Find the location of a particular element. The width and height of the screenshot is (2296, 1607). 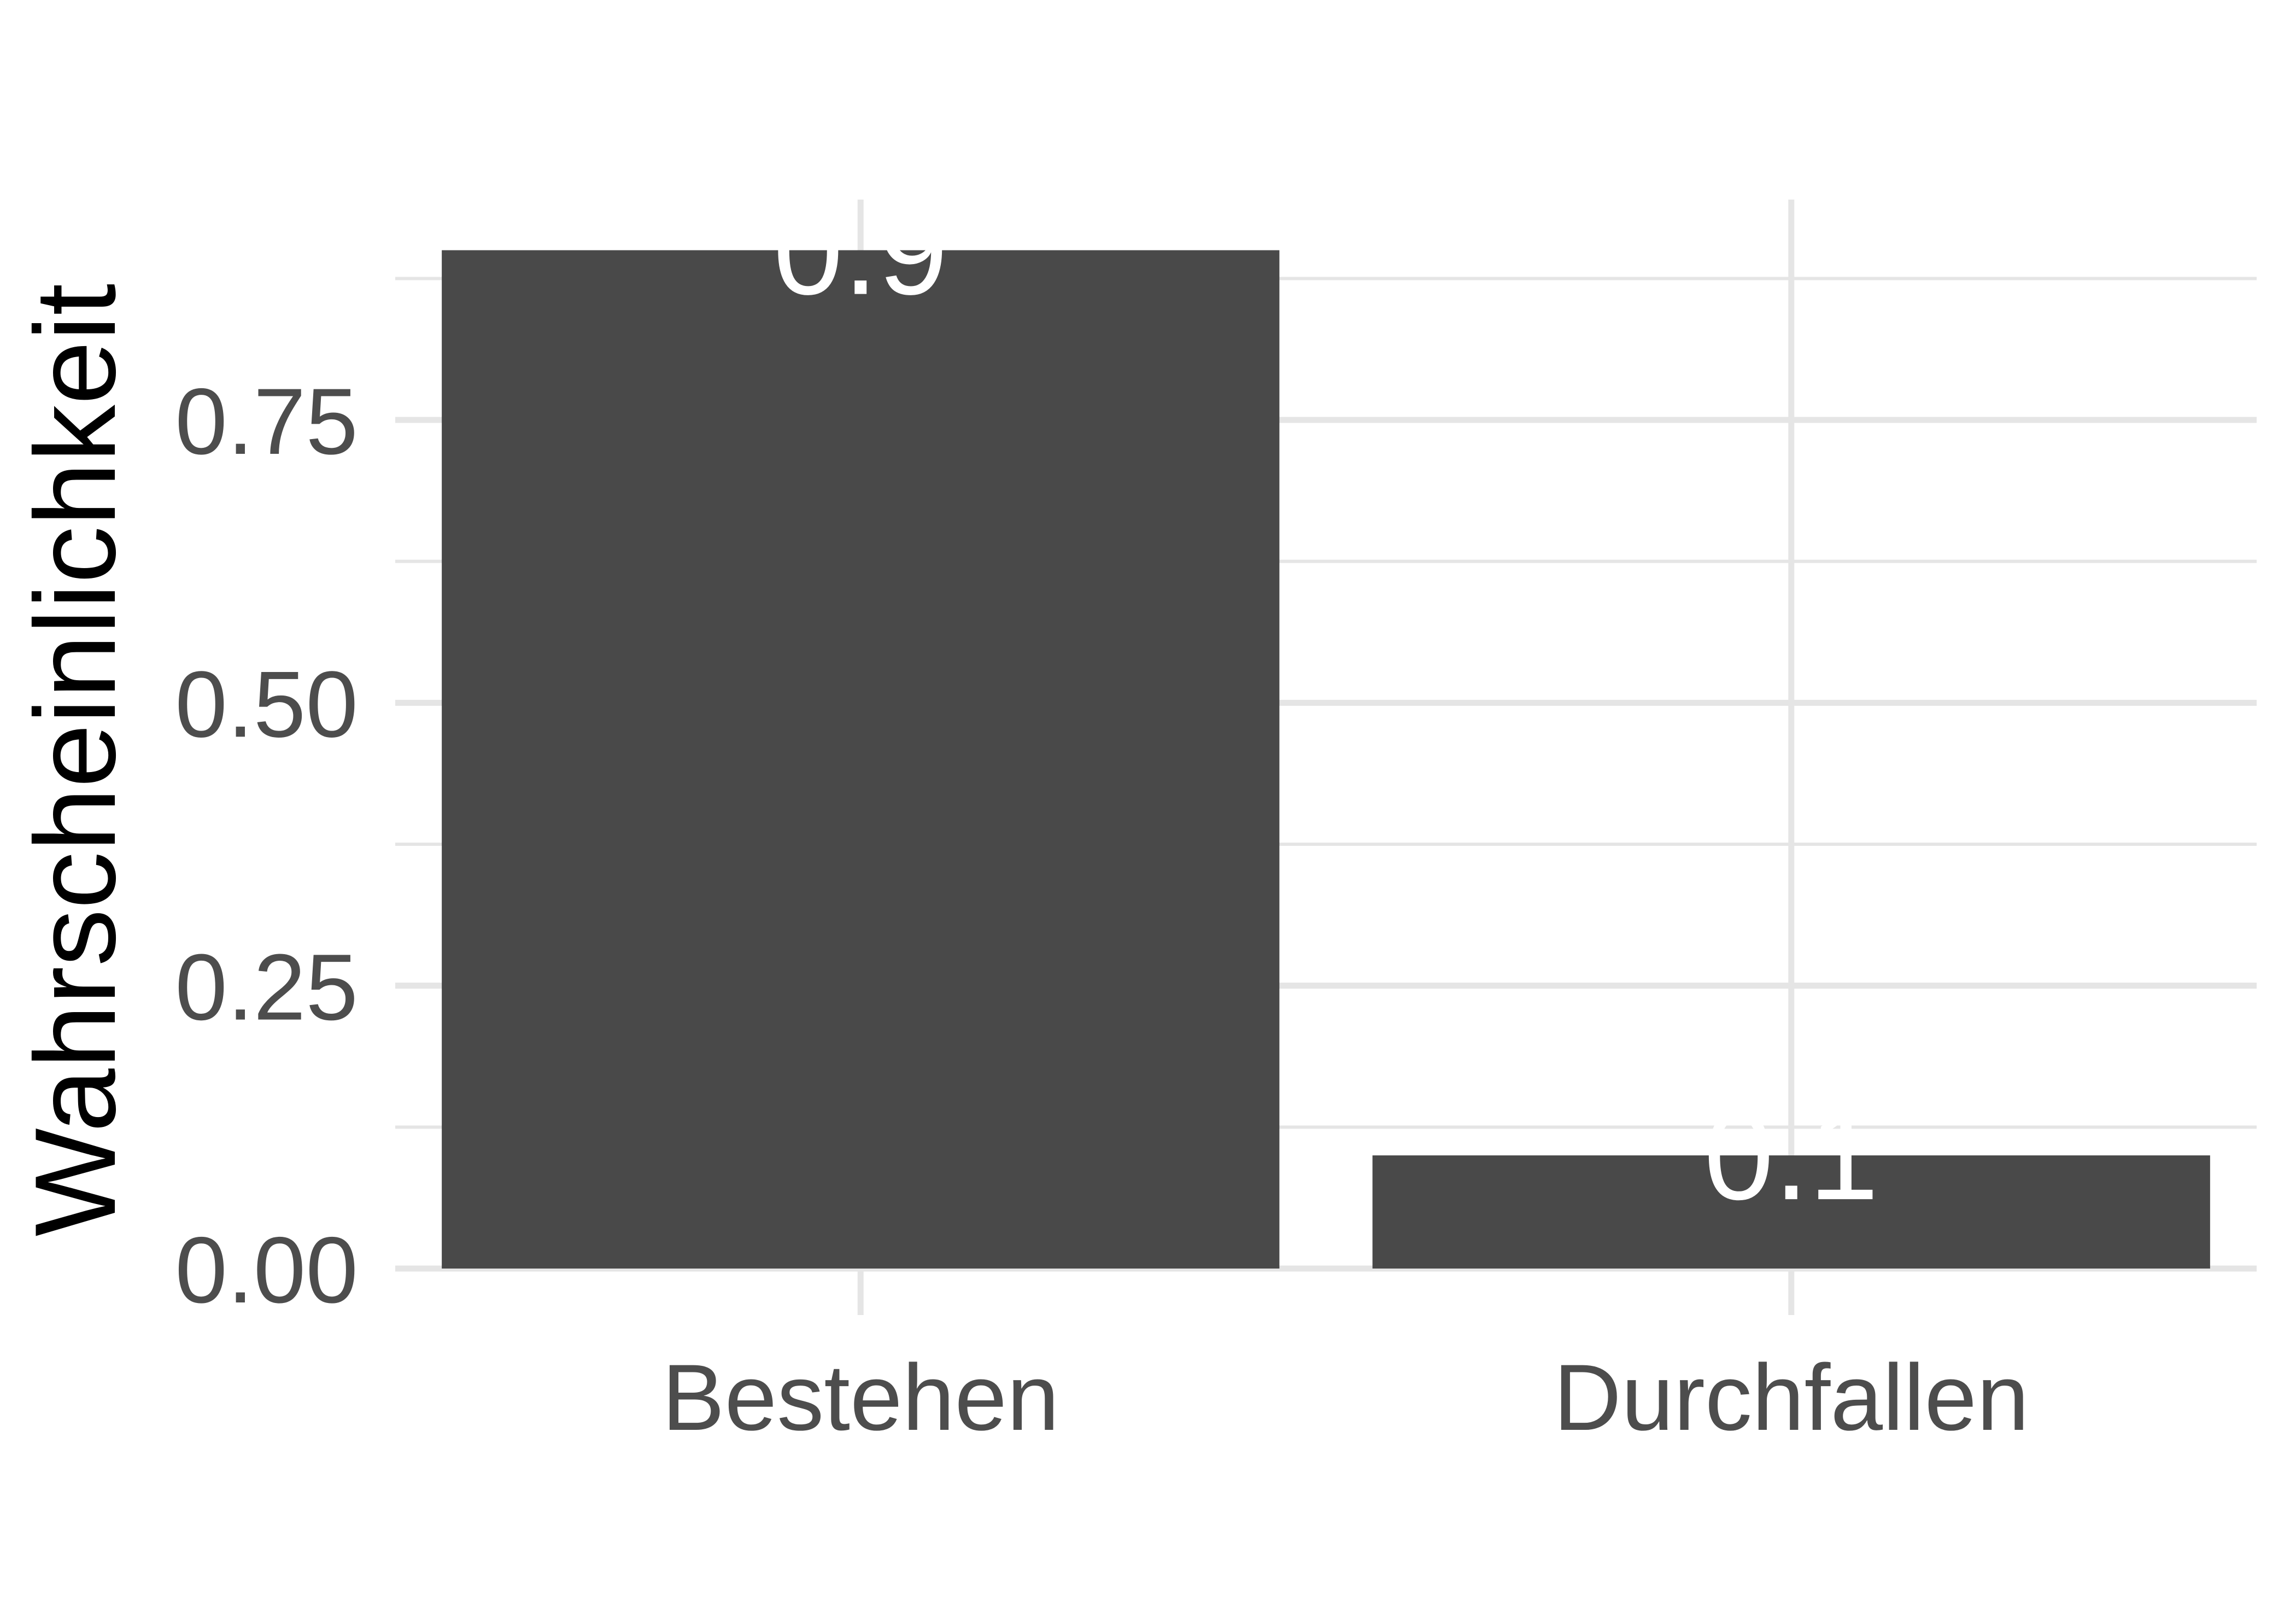

y-tick-label: 0.00 is located at coordinates (266, 1270).